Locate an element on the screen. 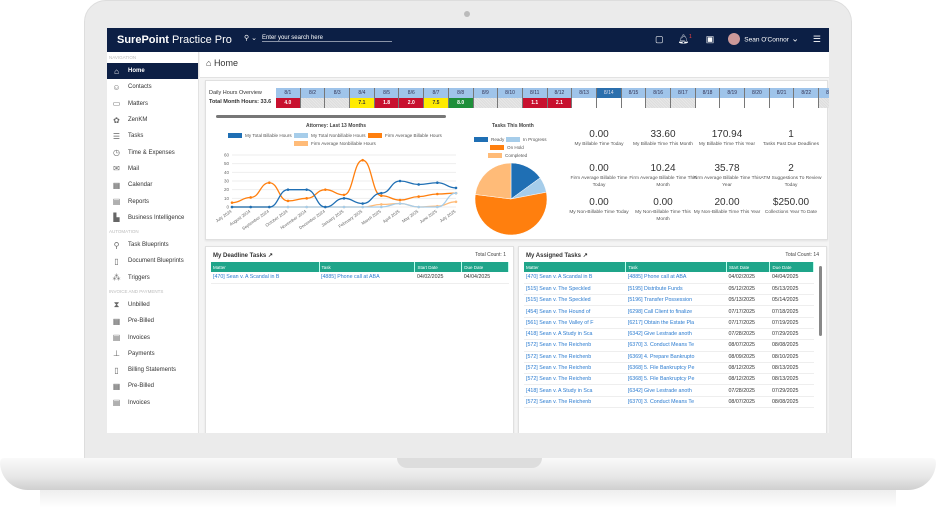 The width and height of the screenshot is (936, 508). sidebar-item-triggers: ⁂ Triggers is located at coordinates (152, 278).